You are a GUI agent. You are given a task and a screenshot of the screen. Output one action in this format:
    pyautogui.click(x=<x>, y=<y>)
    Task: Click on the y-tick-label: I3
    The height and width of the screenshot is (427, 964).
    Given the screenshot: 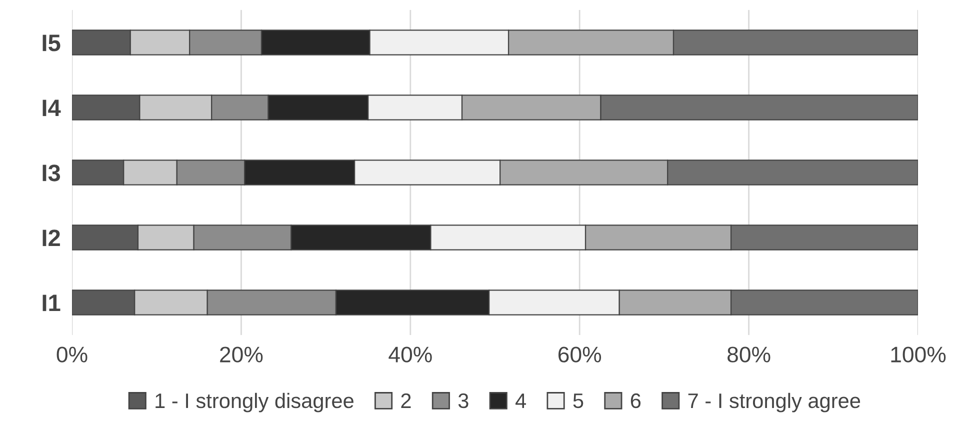 What is the action you would take?
    pyautogui.click(x=51, y=173)
    